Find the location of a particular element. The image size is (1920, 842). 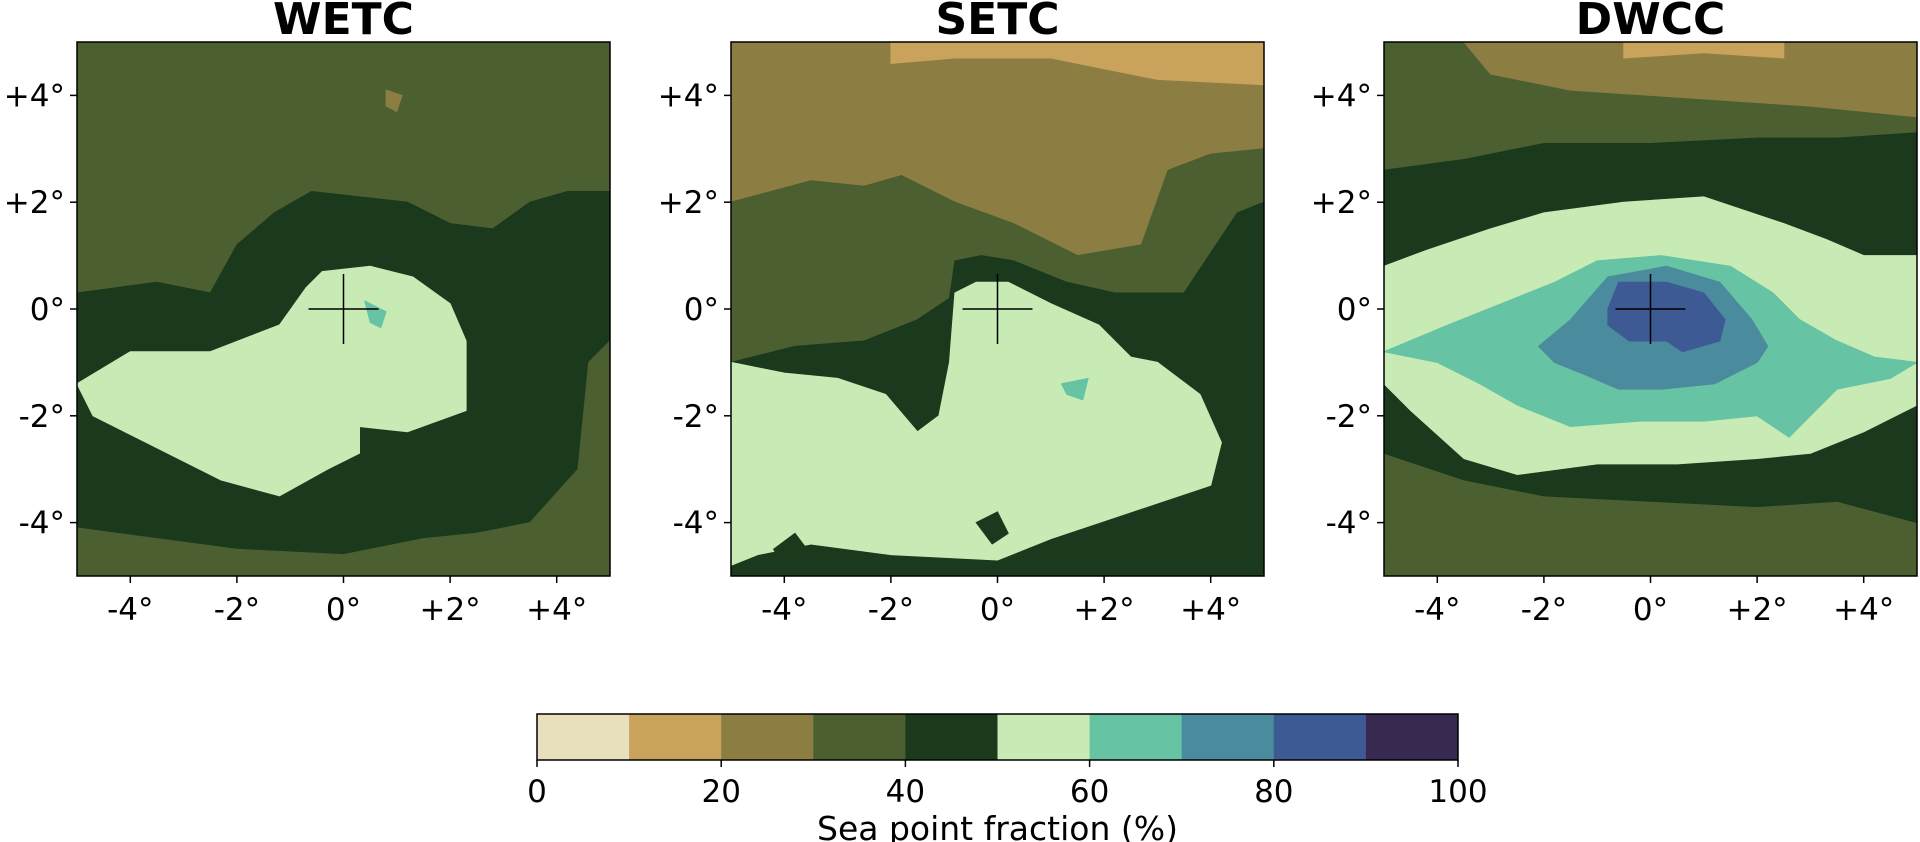

panel-title: DWCC is located at coordinates (1651, 22).